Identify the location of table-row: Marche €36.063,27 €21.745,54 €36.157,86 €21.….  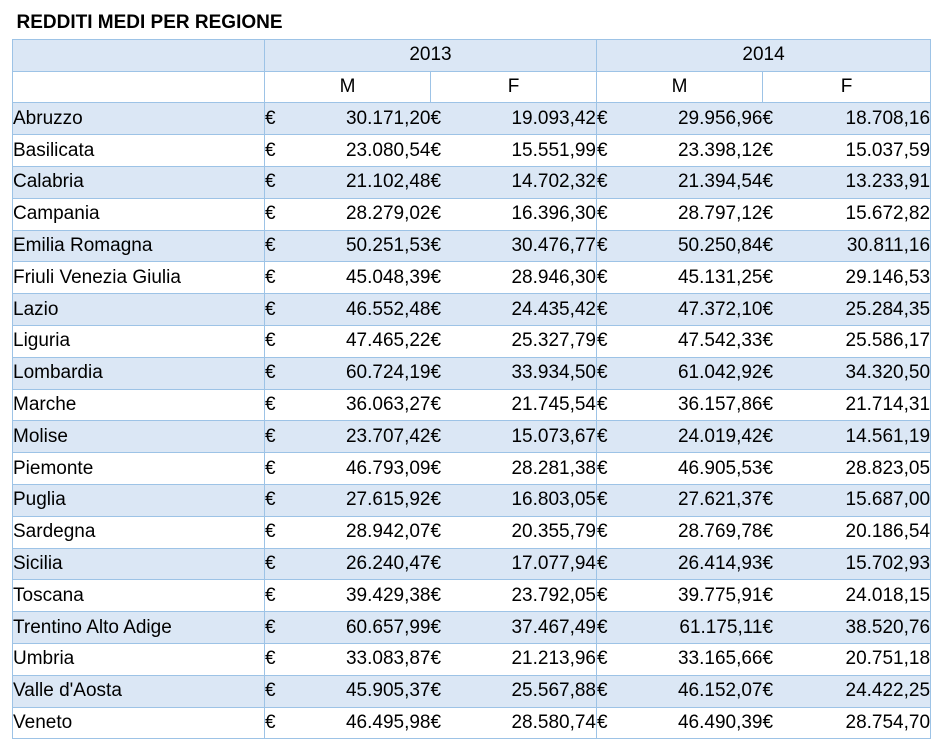
(472, 405).